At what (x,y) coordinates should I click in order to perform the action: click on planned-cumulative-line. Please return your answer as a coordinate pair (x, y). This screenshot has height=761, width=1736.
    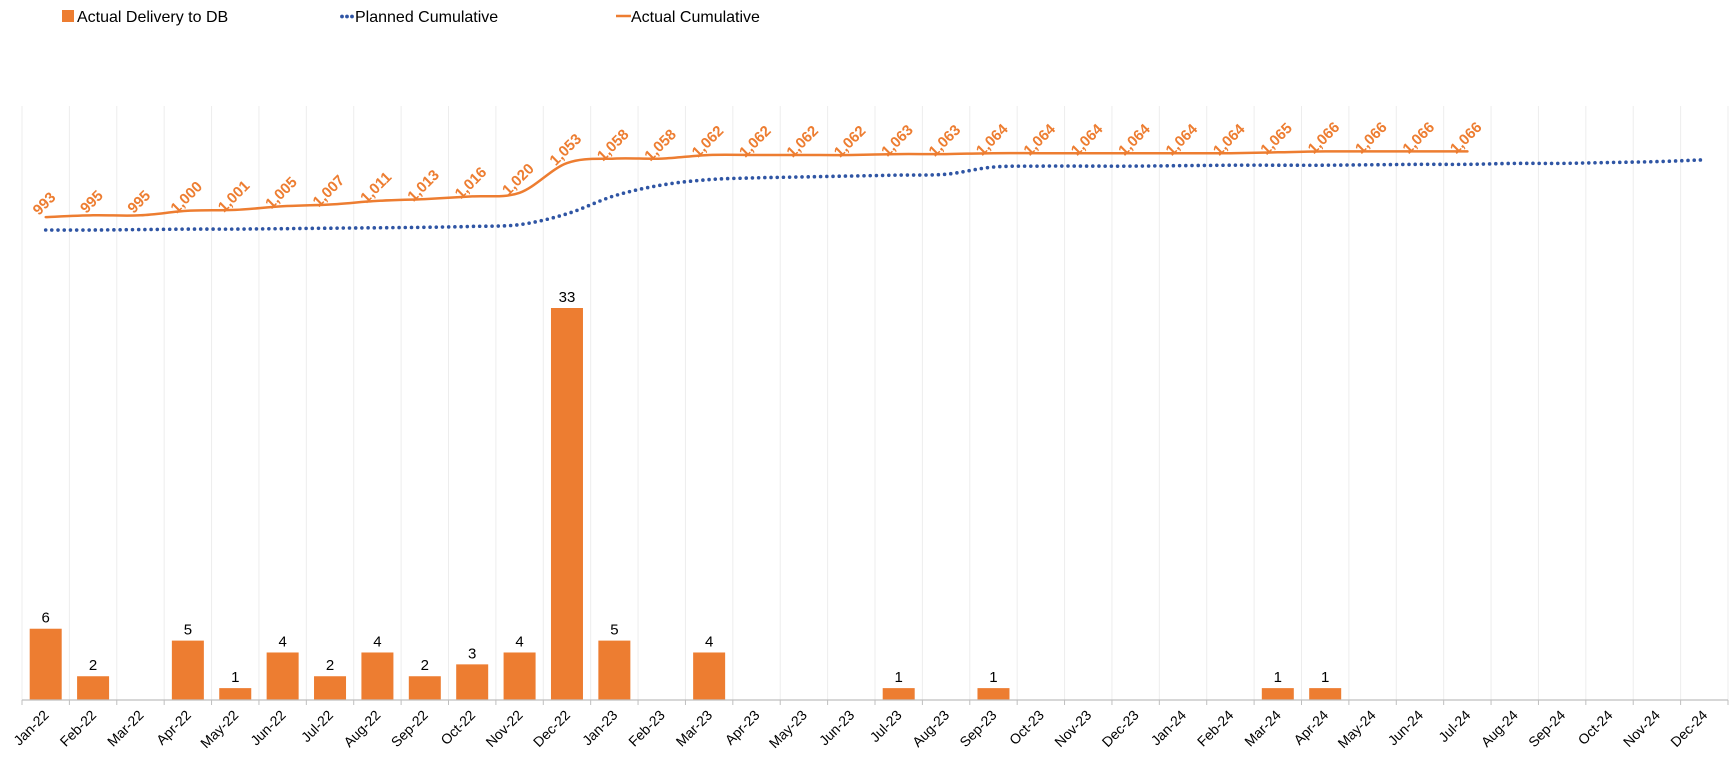
    Looking at the image, I should click on (875, 195).